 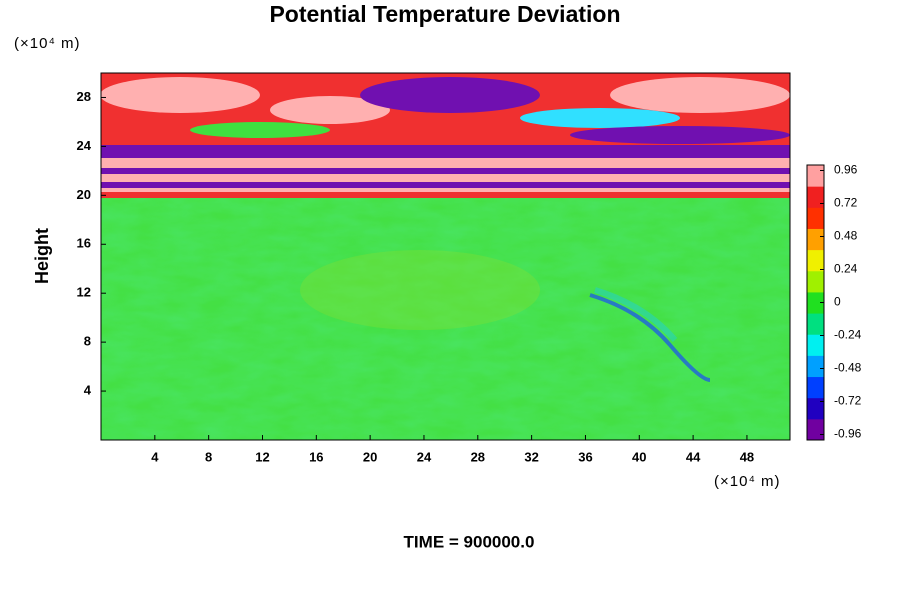 What do you see at coordinates (747, 456) in the screenshot?
I see `x-tick-label: 48` at bounding box center [747, 456].